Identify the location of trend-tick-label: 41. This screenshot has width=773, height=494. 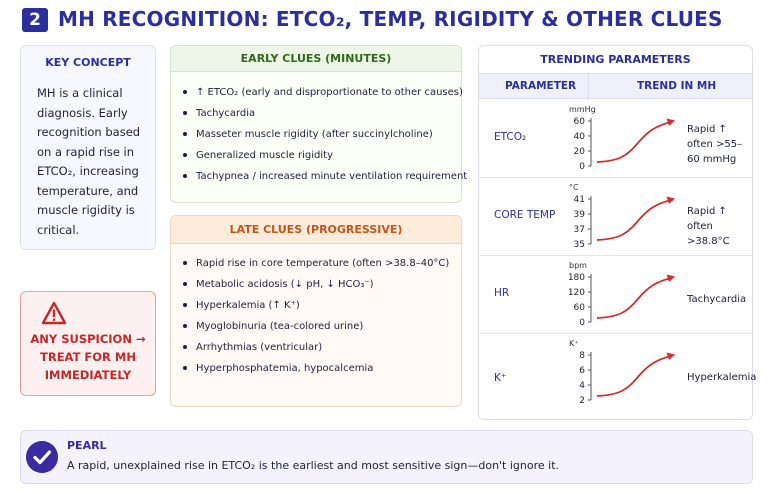
(579, 200).